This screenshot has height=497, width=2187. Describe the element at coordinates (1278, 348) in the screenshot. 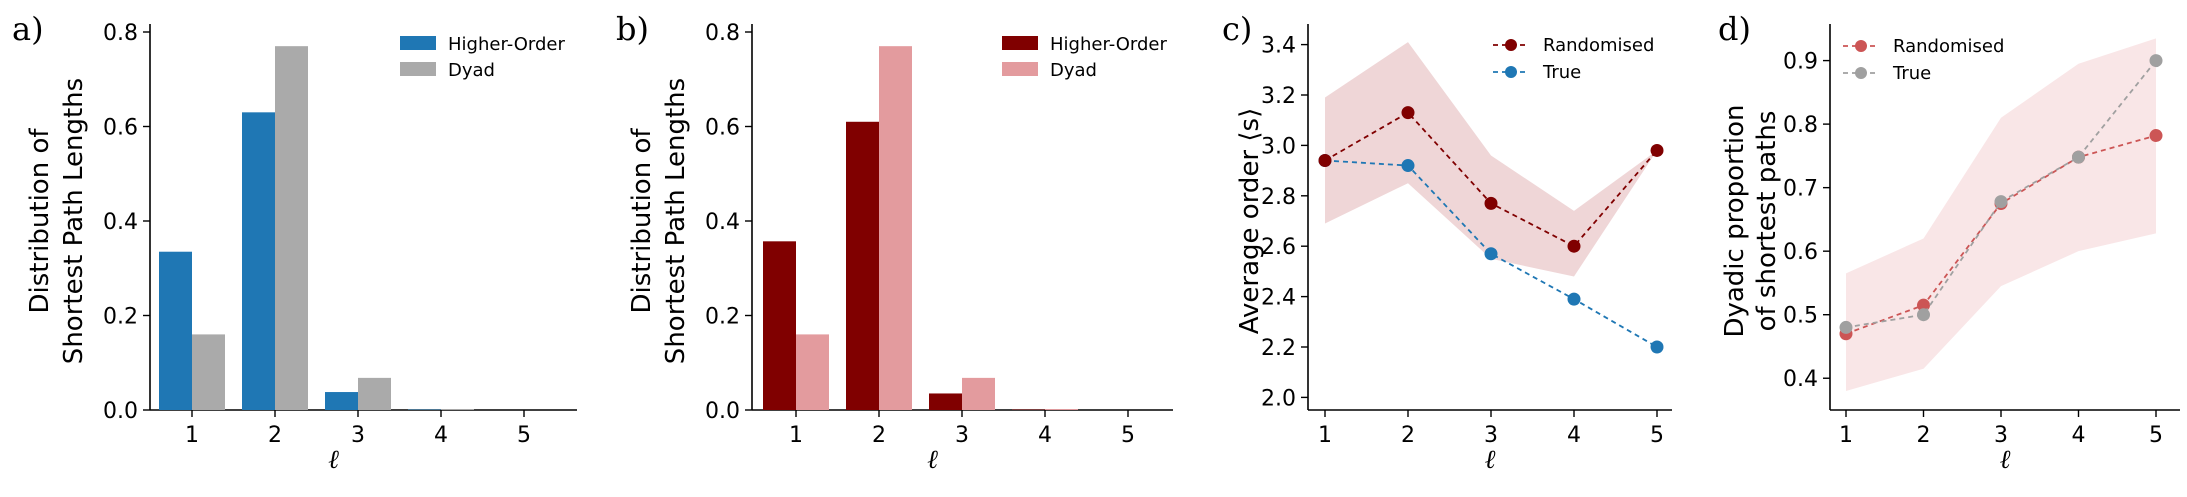

I see `y-tick-label: 2.2` at that location.